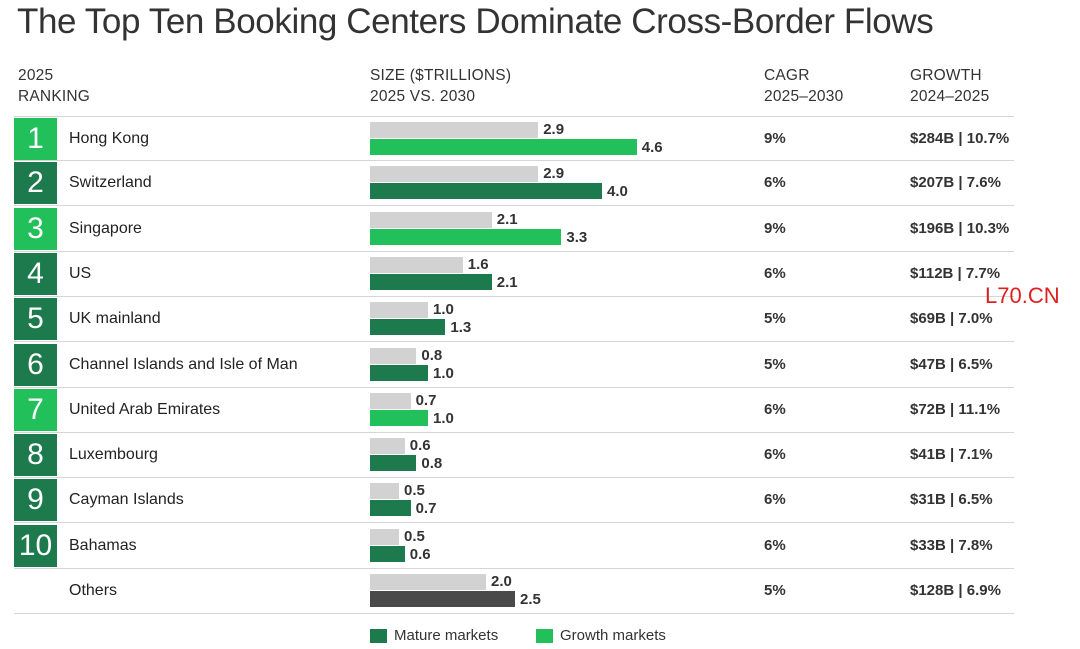 Image resolution: width=1080 pixels, height=649 pixels. Describe the element at coordinates (54, 86) in the screenshot. I see `header-ranking: 2025 RANKING` at that location.